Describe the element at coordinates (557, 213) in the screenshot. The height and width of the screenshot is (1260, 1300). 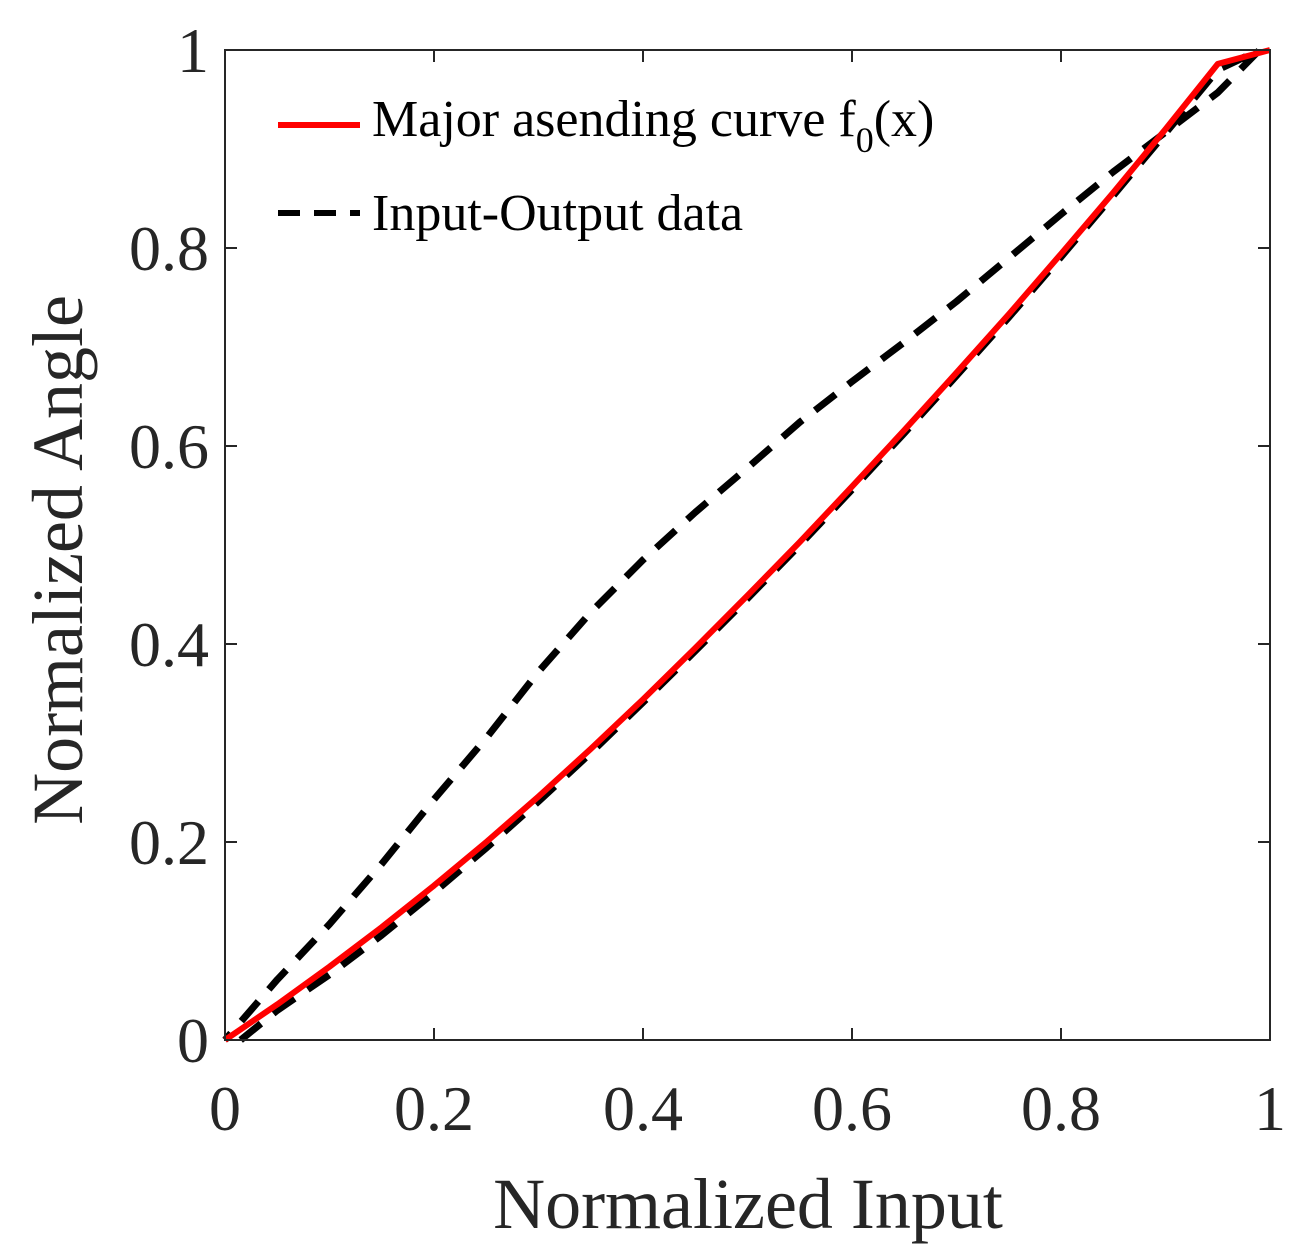
I see `legend-label-input-output: Input-Output data` at that location.